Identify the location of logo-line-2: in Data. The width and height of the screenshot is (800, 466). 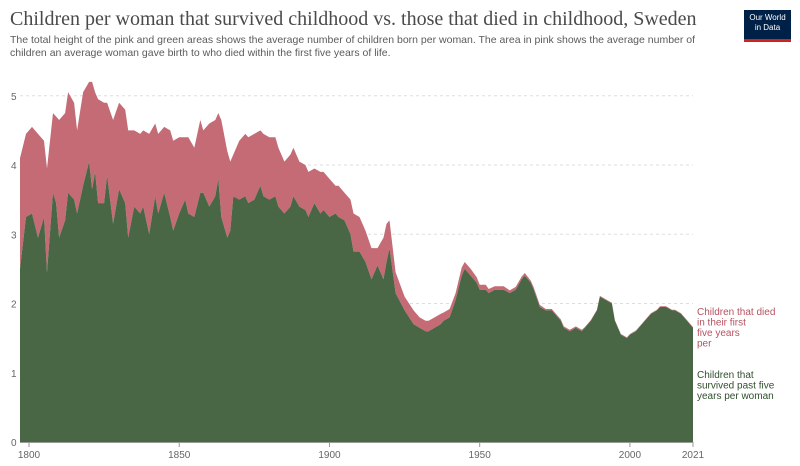
(767, 27).